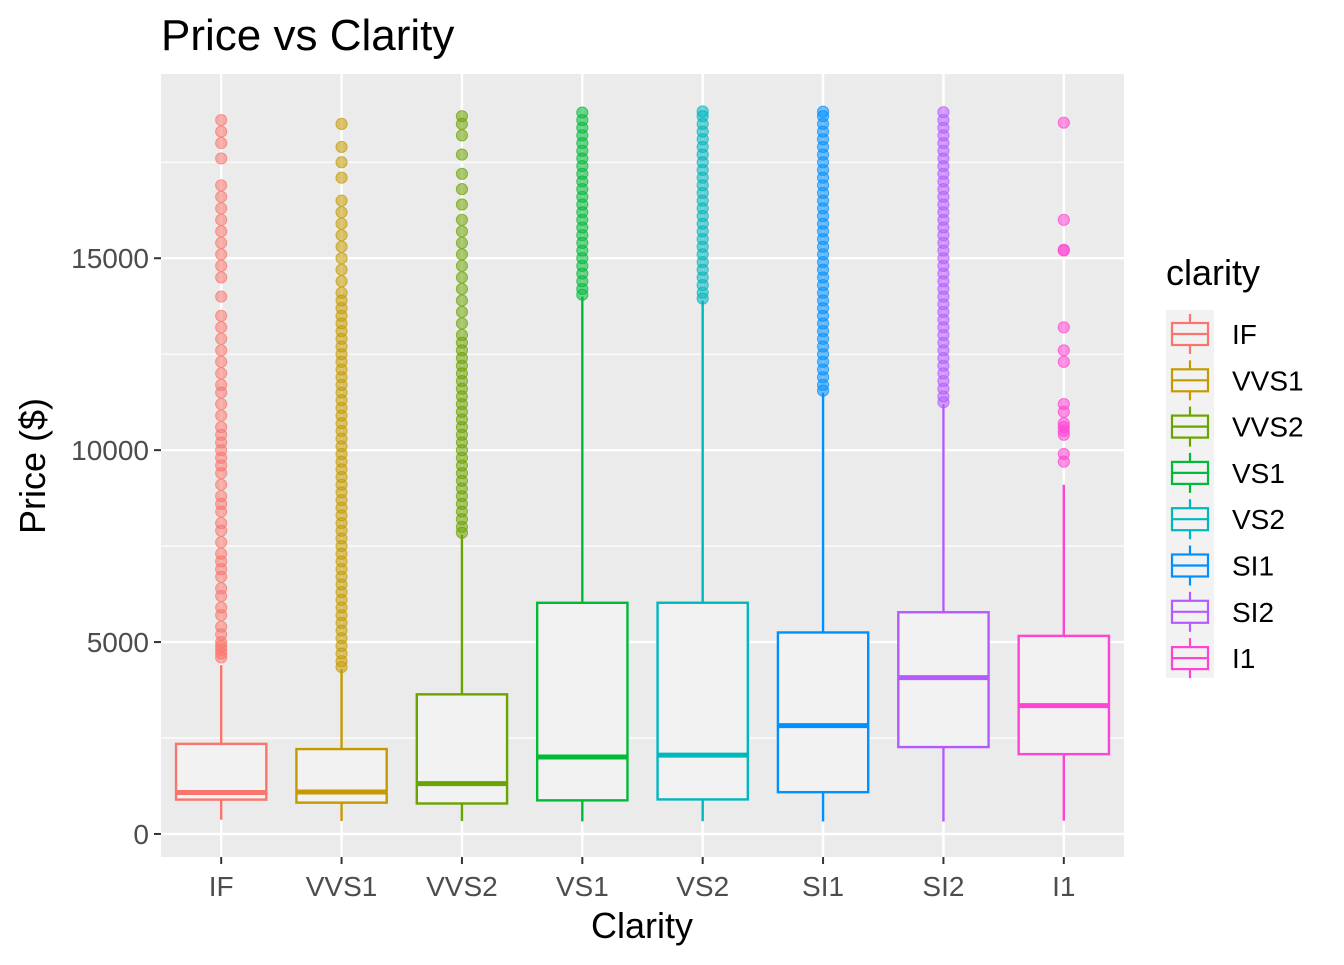  I want to click on legend-item-VVS2: VVS2, so click(1237, 426).